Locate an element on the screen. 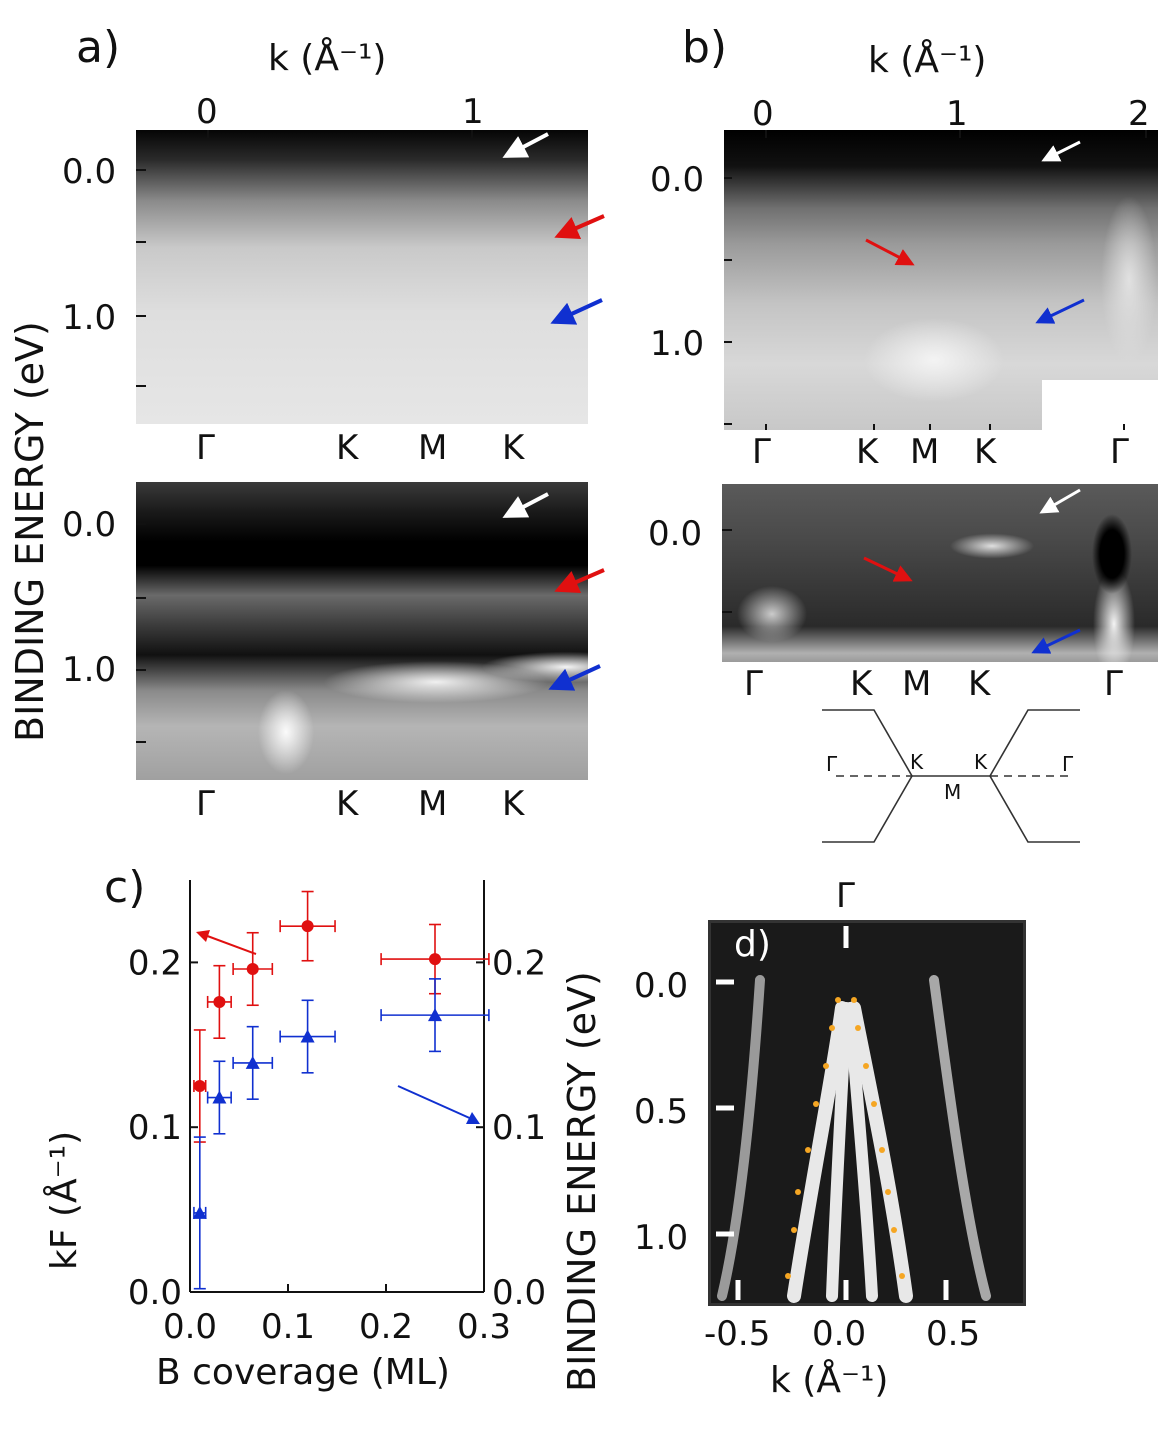 This screenshot has height=1430, width=1160. panel-d-band-side-left is located at coordinates (741, 1138).